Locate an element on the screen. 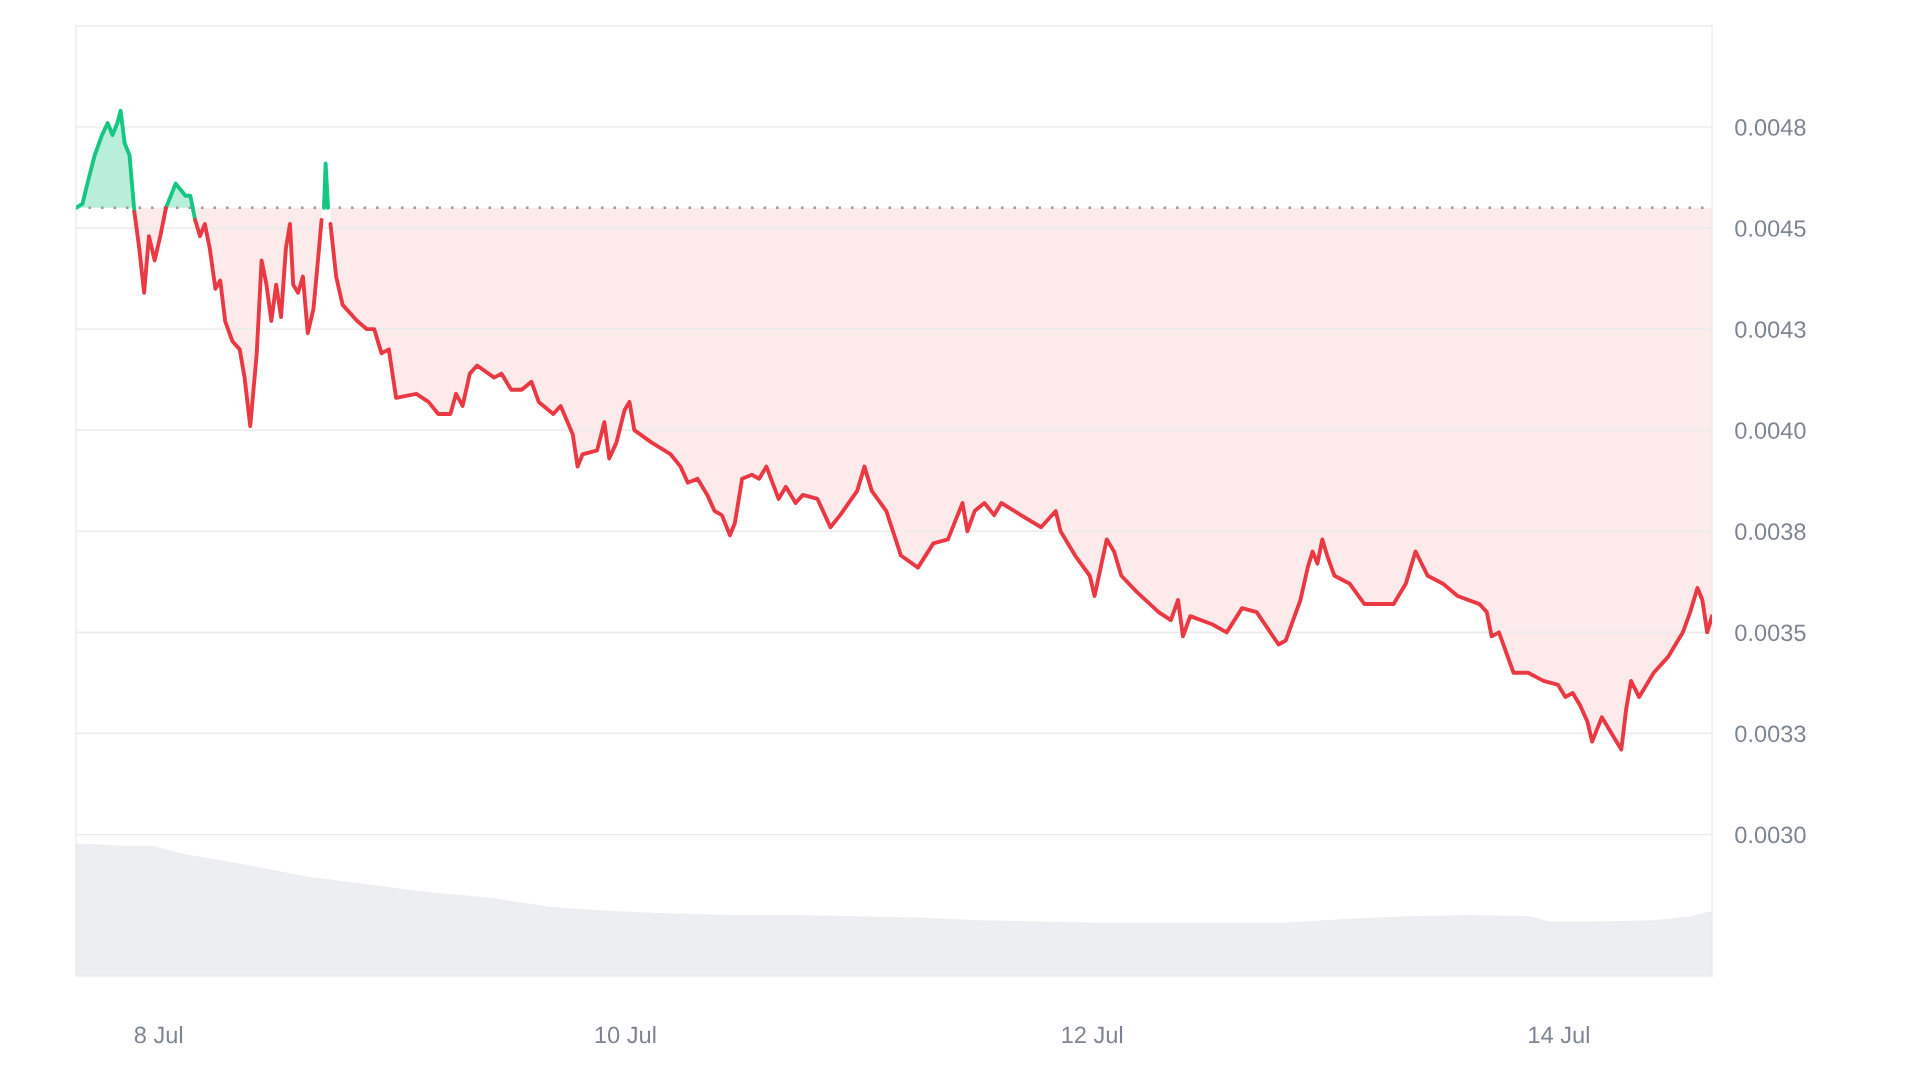 This screenshot has width=1920, height=1080. y-tick-label: 0.0040 is located at coordinates (1770, 430).